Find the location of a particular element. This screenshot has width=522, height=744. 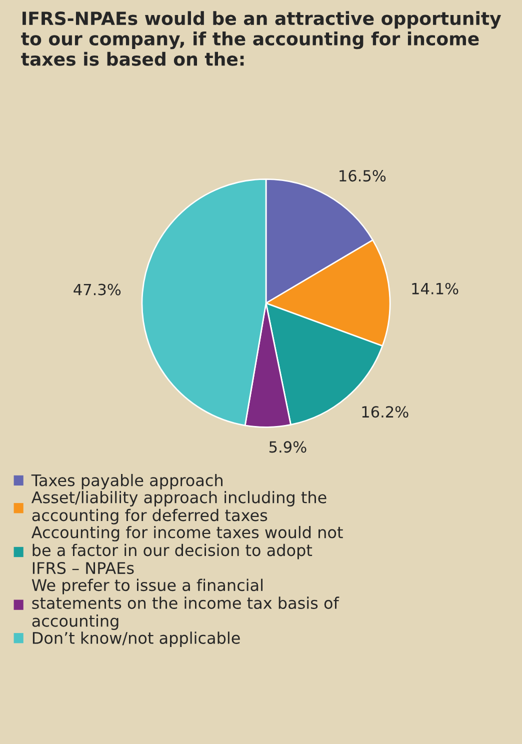

legend-label: Taxes payable approach is located at coordinates (126, 482).